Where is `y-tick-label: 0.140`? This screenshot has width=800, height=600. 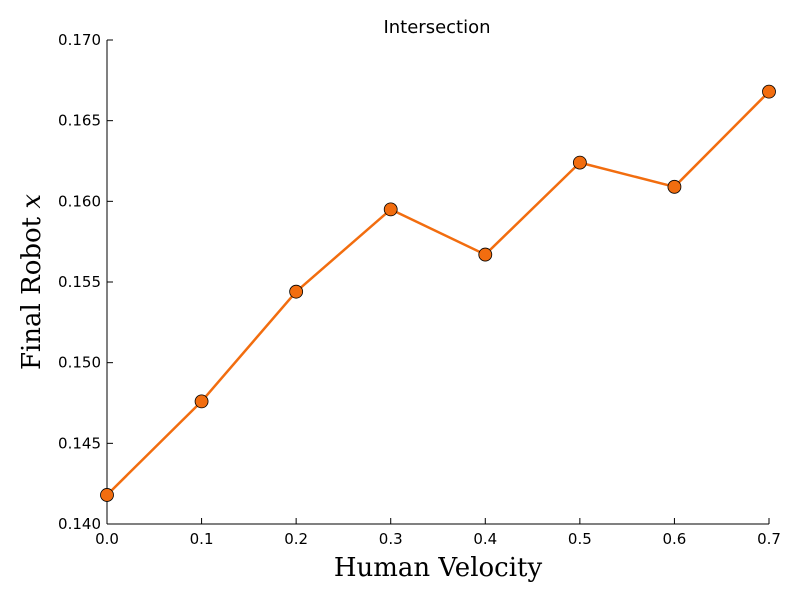
y-tick-label: 0.140 is located at coordinates (79, 524).